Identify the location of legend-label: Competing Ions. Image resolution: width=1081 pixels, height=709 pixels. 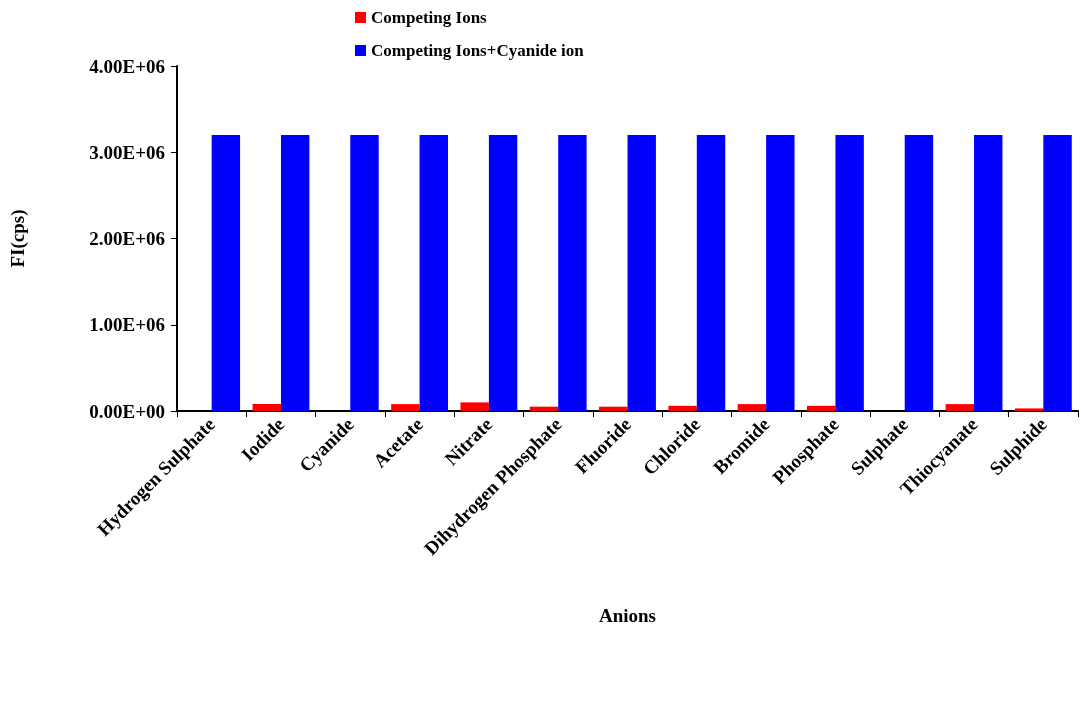
(429, 17).